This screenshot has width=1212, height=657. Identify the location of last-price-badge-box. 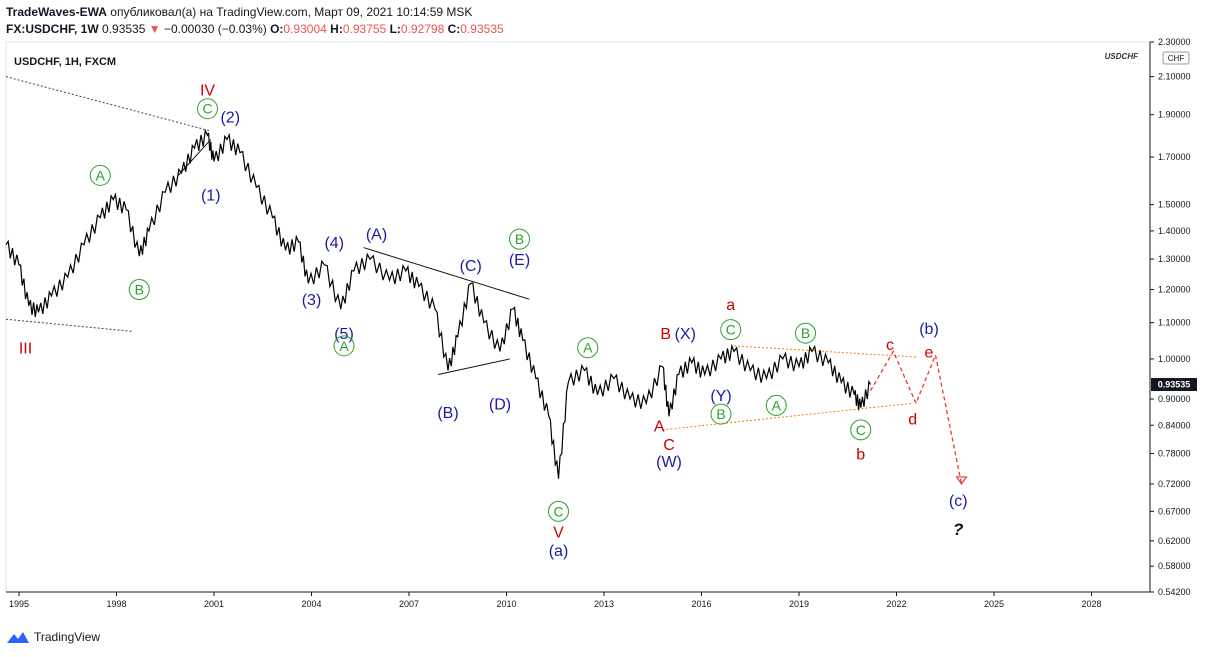
(1174, 385).